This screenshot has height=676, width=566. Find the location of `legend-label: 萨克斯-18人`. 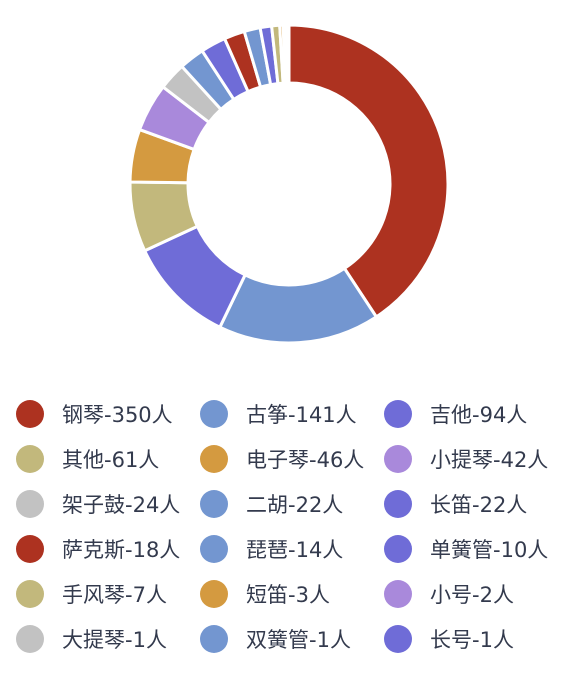

legend-label: 萨克斯-18人 is located at coordinates (121, 550).